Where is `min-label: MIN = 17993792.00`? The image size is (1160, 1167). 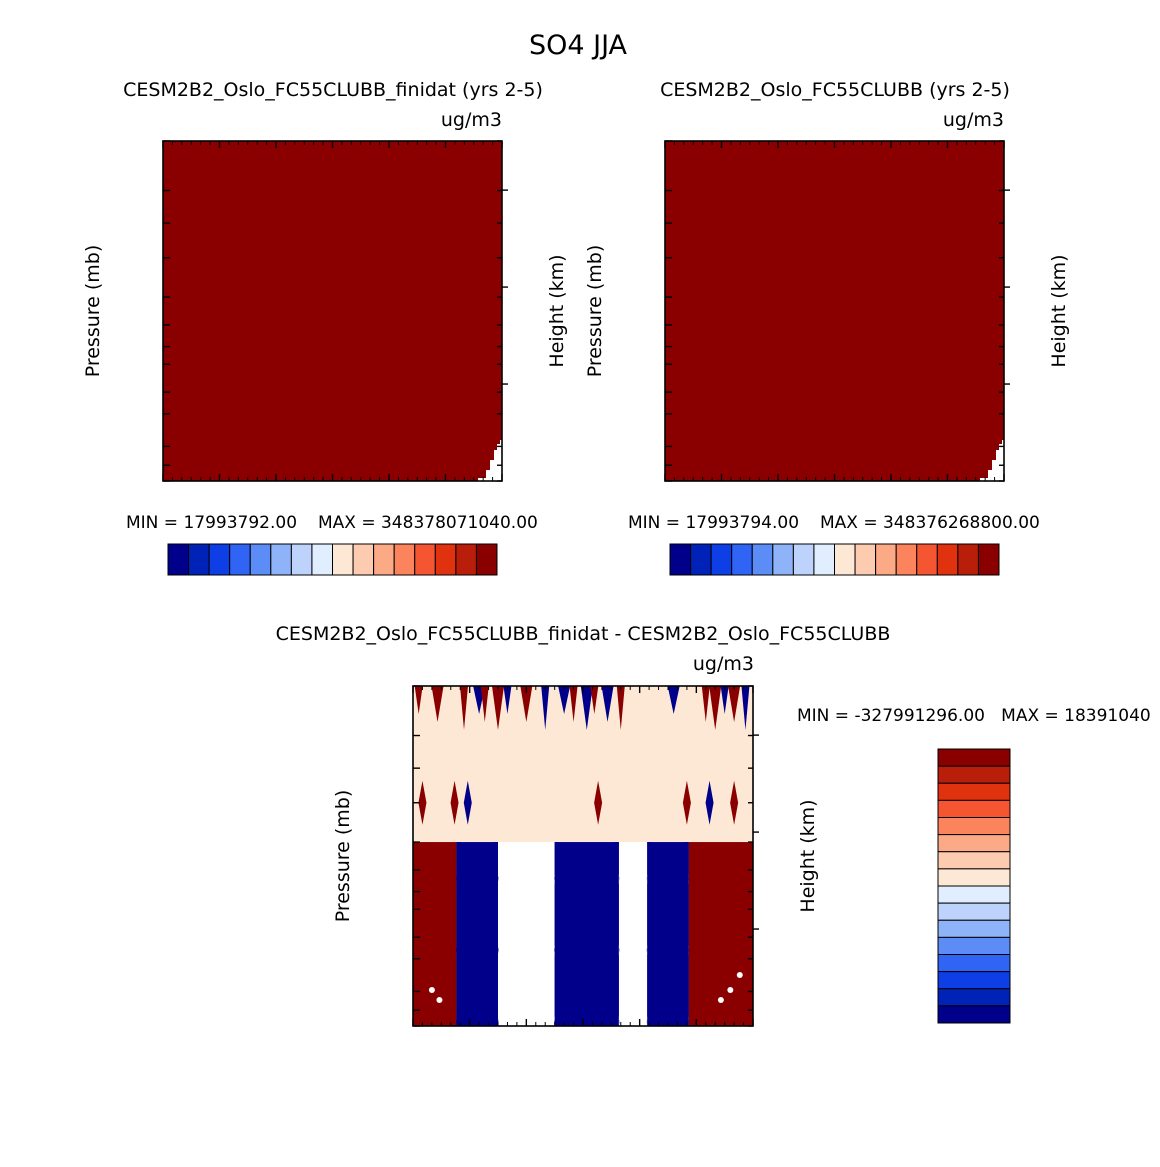 min-label: MIN = 17993792.00 is located at coordinates (211, 523).